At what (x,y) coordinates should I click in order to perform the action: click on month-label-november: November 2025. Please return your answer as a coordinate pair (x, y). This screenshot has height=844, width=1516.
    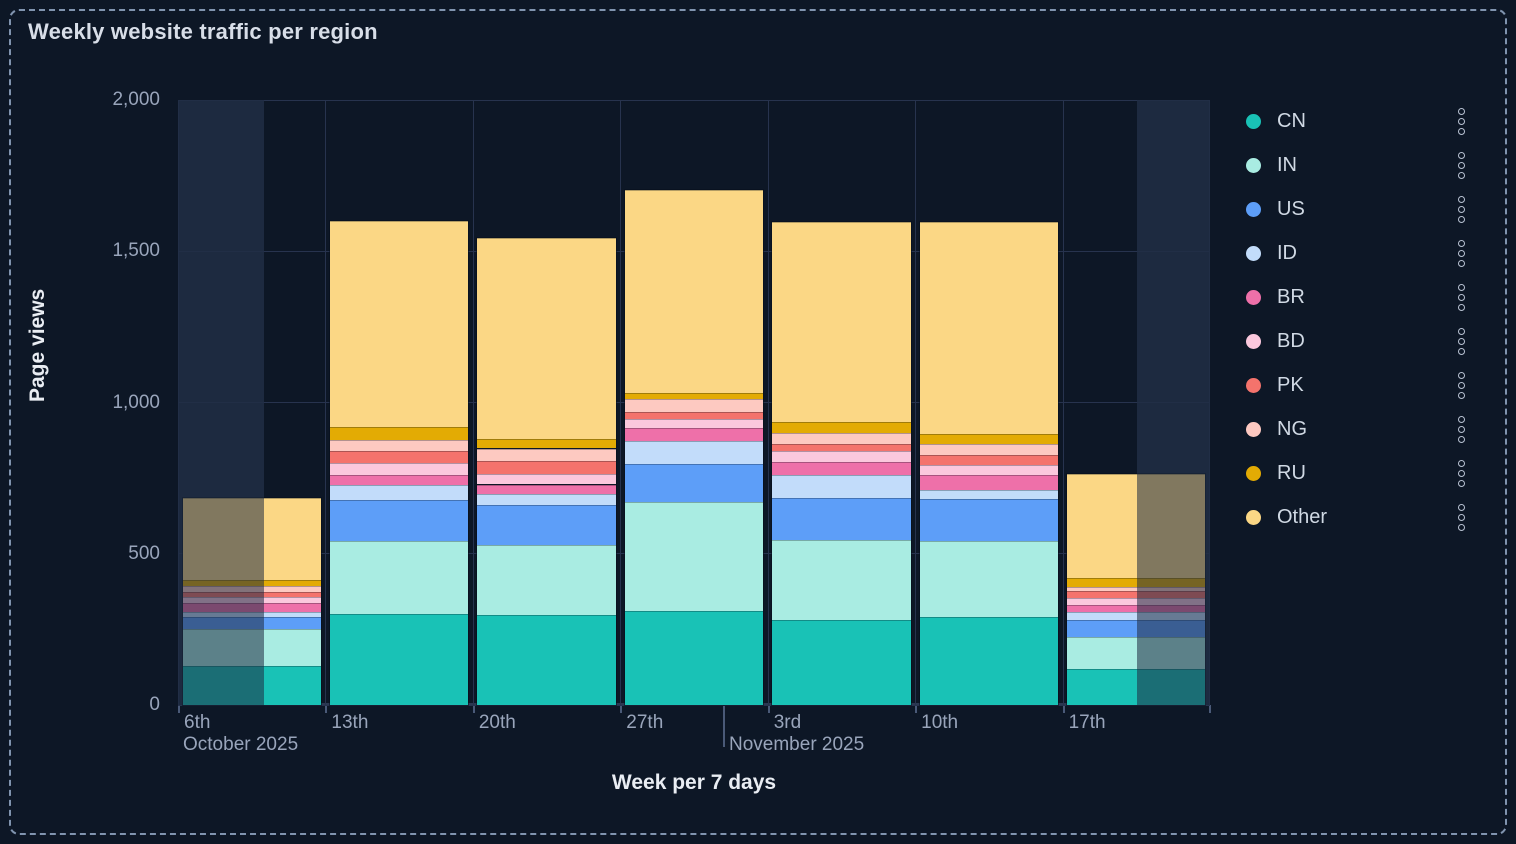
    Looking at the image, I should click on (797, 744).